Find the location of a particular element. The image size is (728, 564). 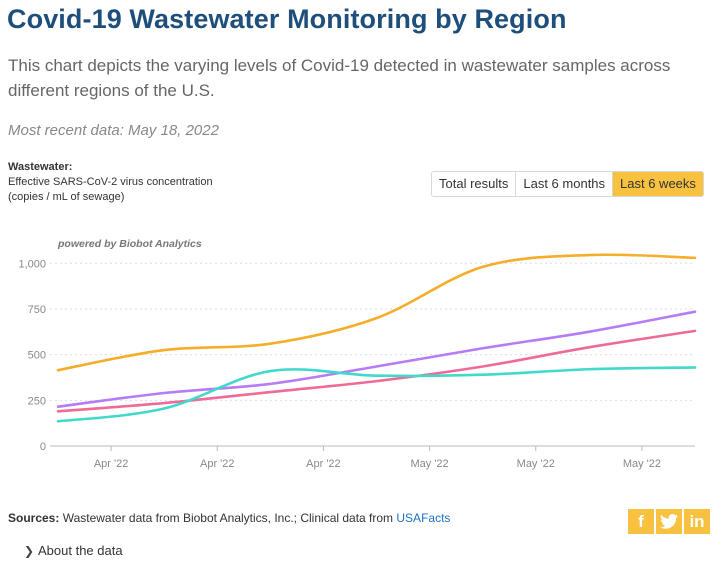

linkedin-icon: in is located at coordinates (697, 521).